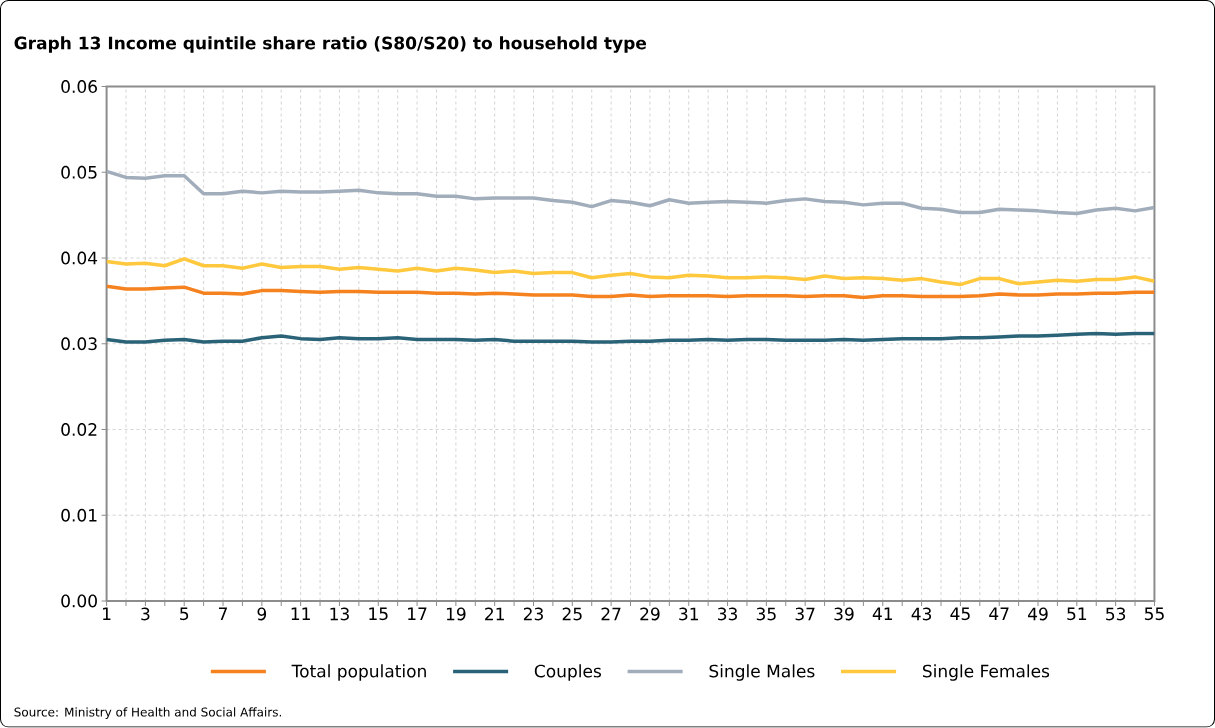 Image resolution: width=1215 pixels, height=728 pixels. What do you see at coordinates (960, 614) in the screenshot?
I see `x-tick-label: 45` at bounding box center [960, 614].